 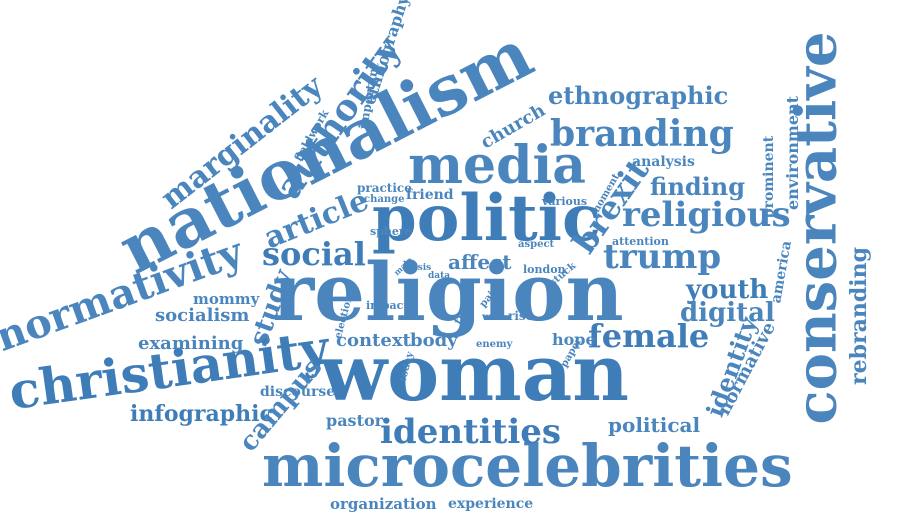 What do you see at coordinates (418, 268) in the screenshot?
I see `word-crisis: crisis` at bounding box center [418, 268].